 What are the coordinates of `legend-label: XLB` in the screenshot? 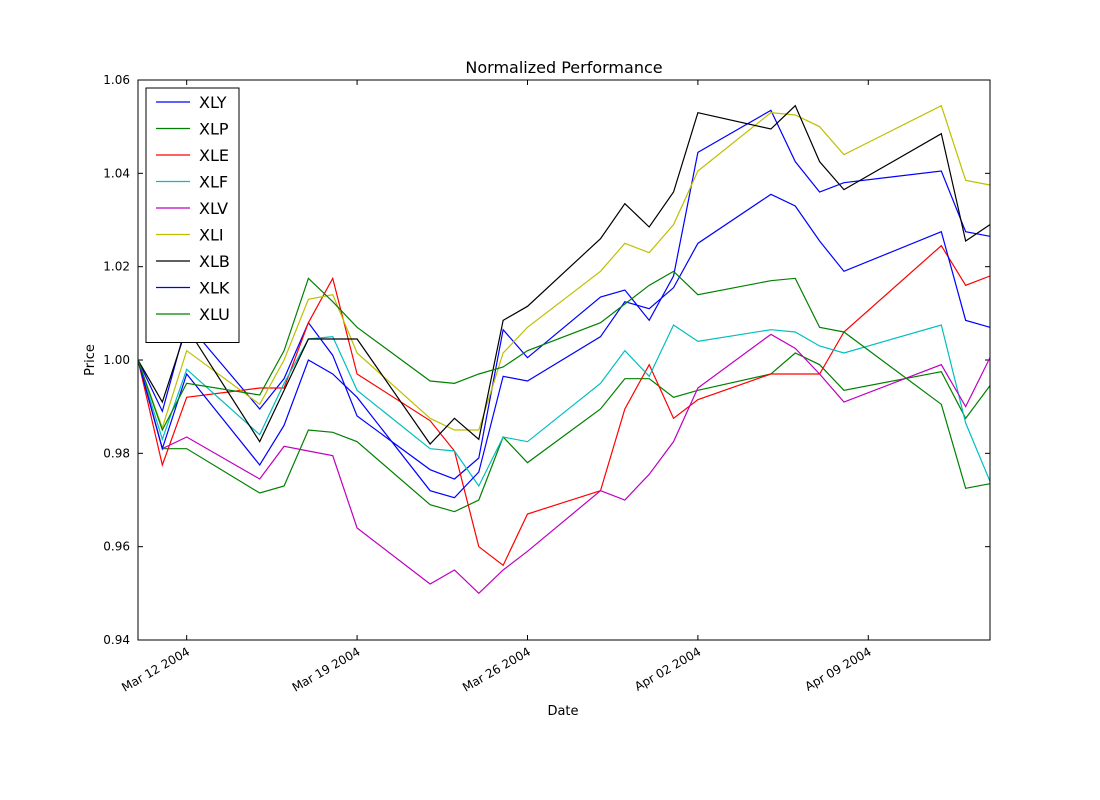 It's located at (214, 261).